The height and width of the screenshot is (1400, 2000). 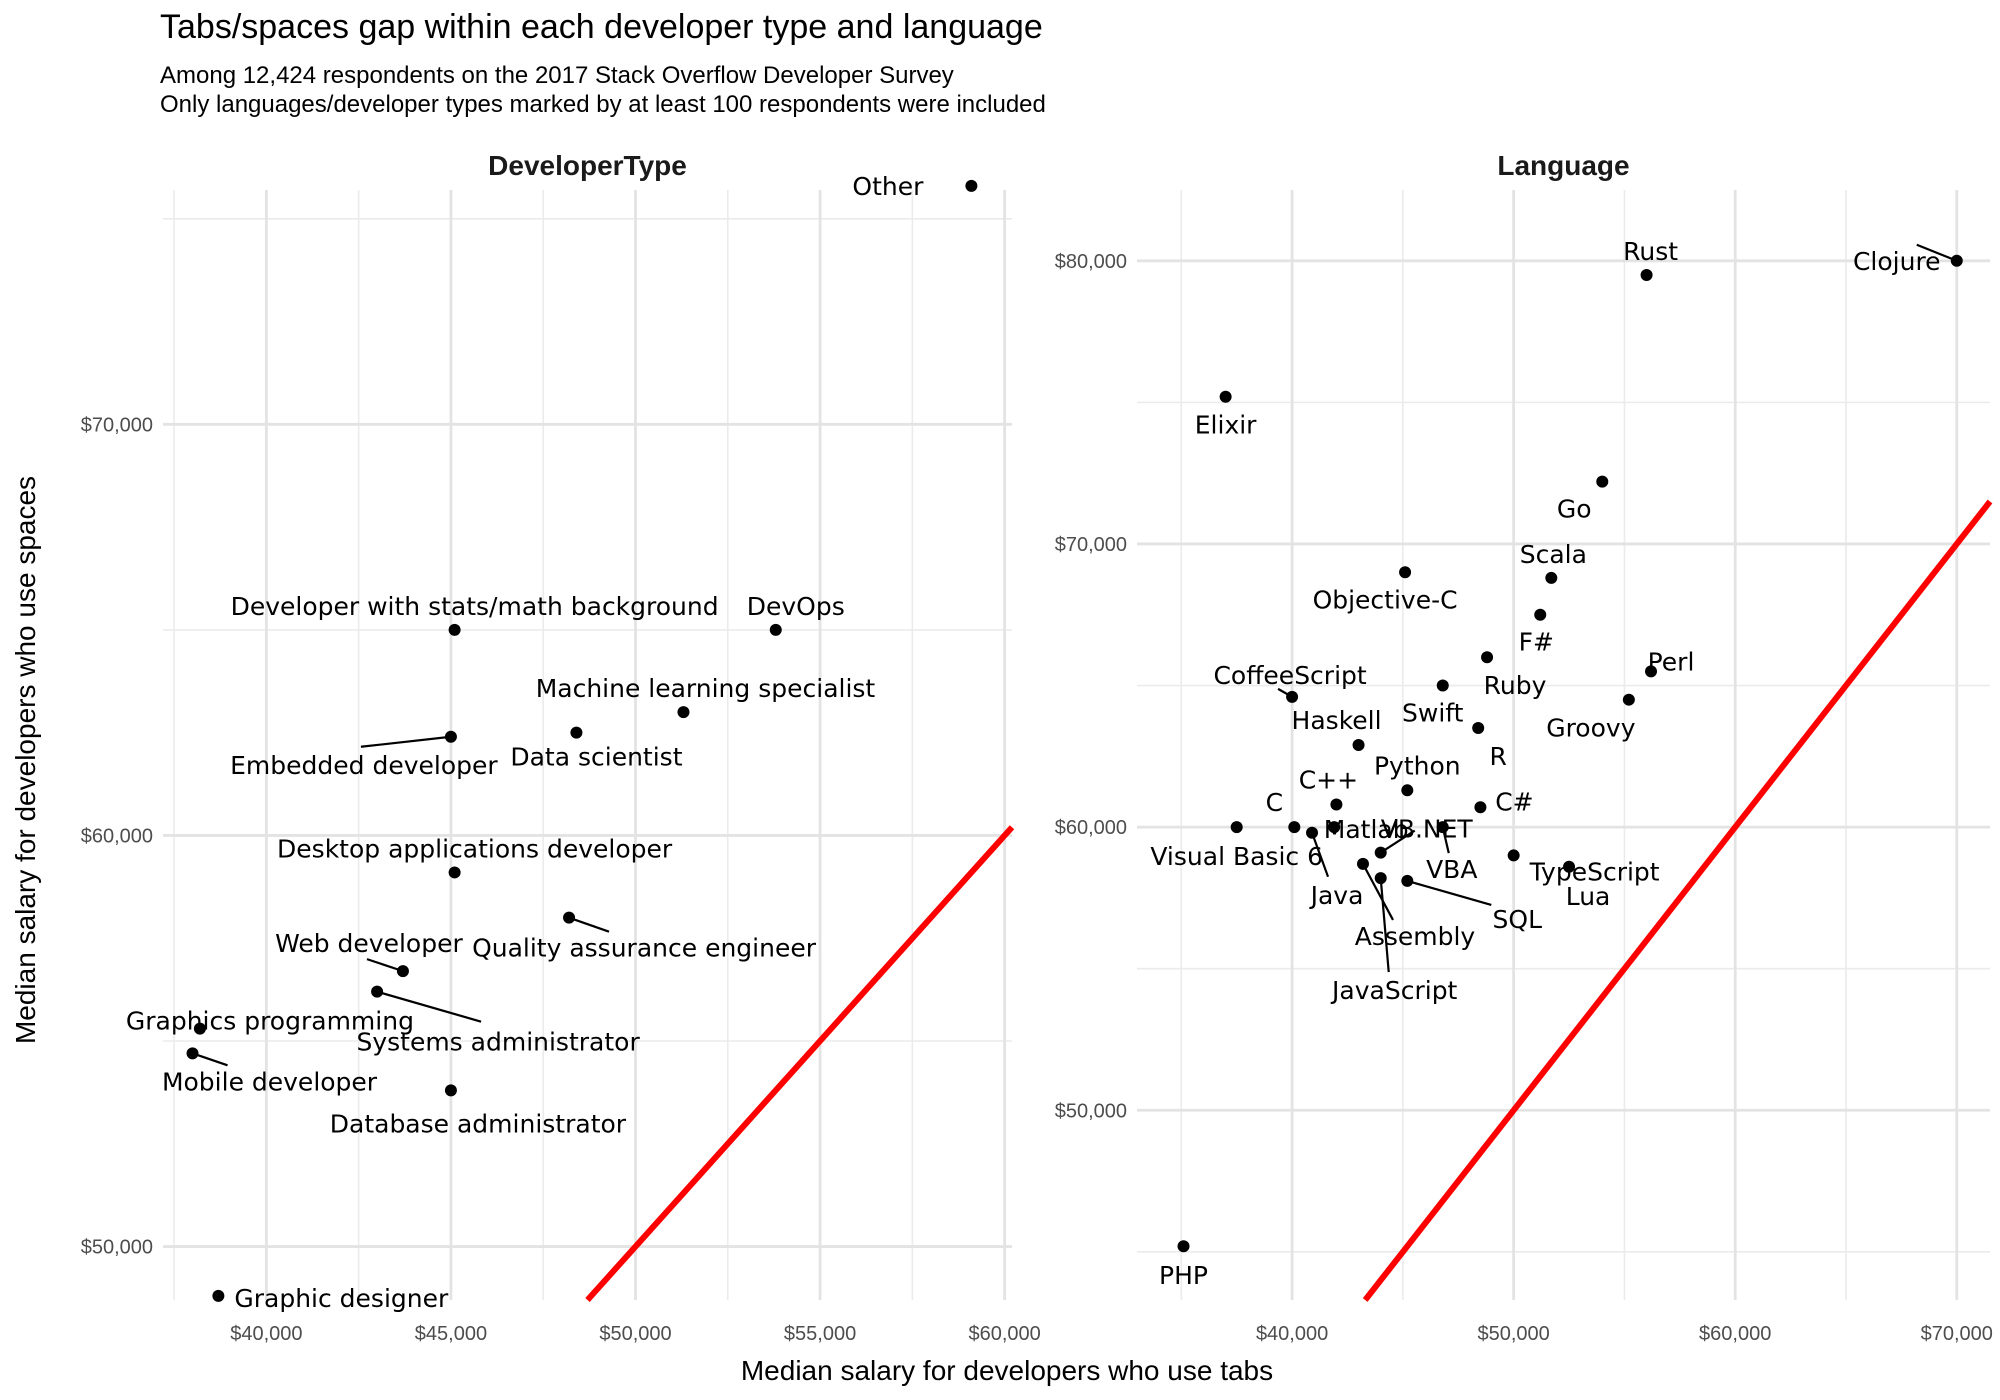 What do you see at coordinates (1451, 869) in the screenshot?
I see `data-point-label: VBA` at bounding box center [1451, 869].